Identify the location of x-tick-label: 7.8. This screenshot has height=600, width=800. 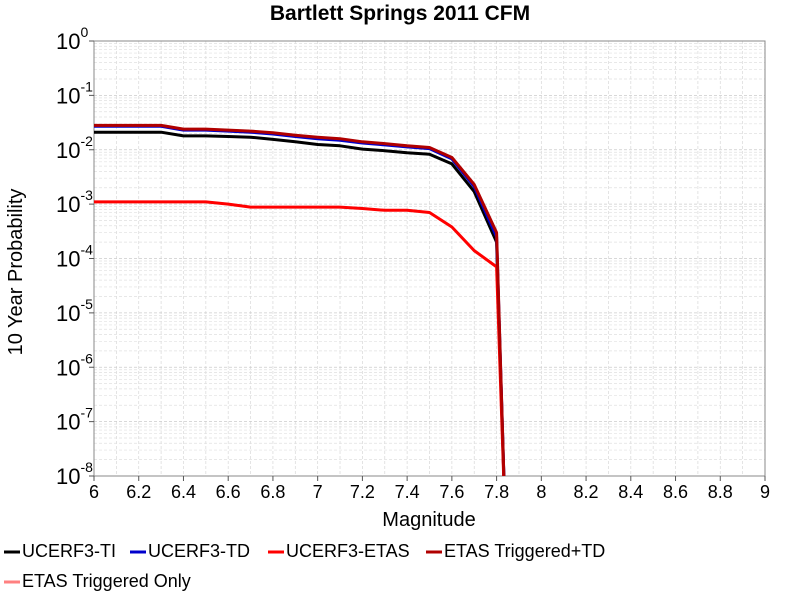
(496, 492).